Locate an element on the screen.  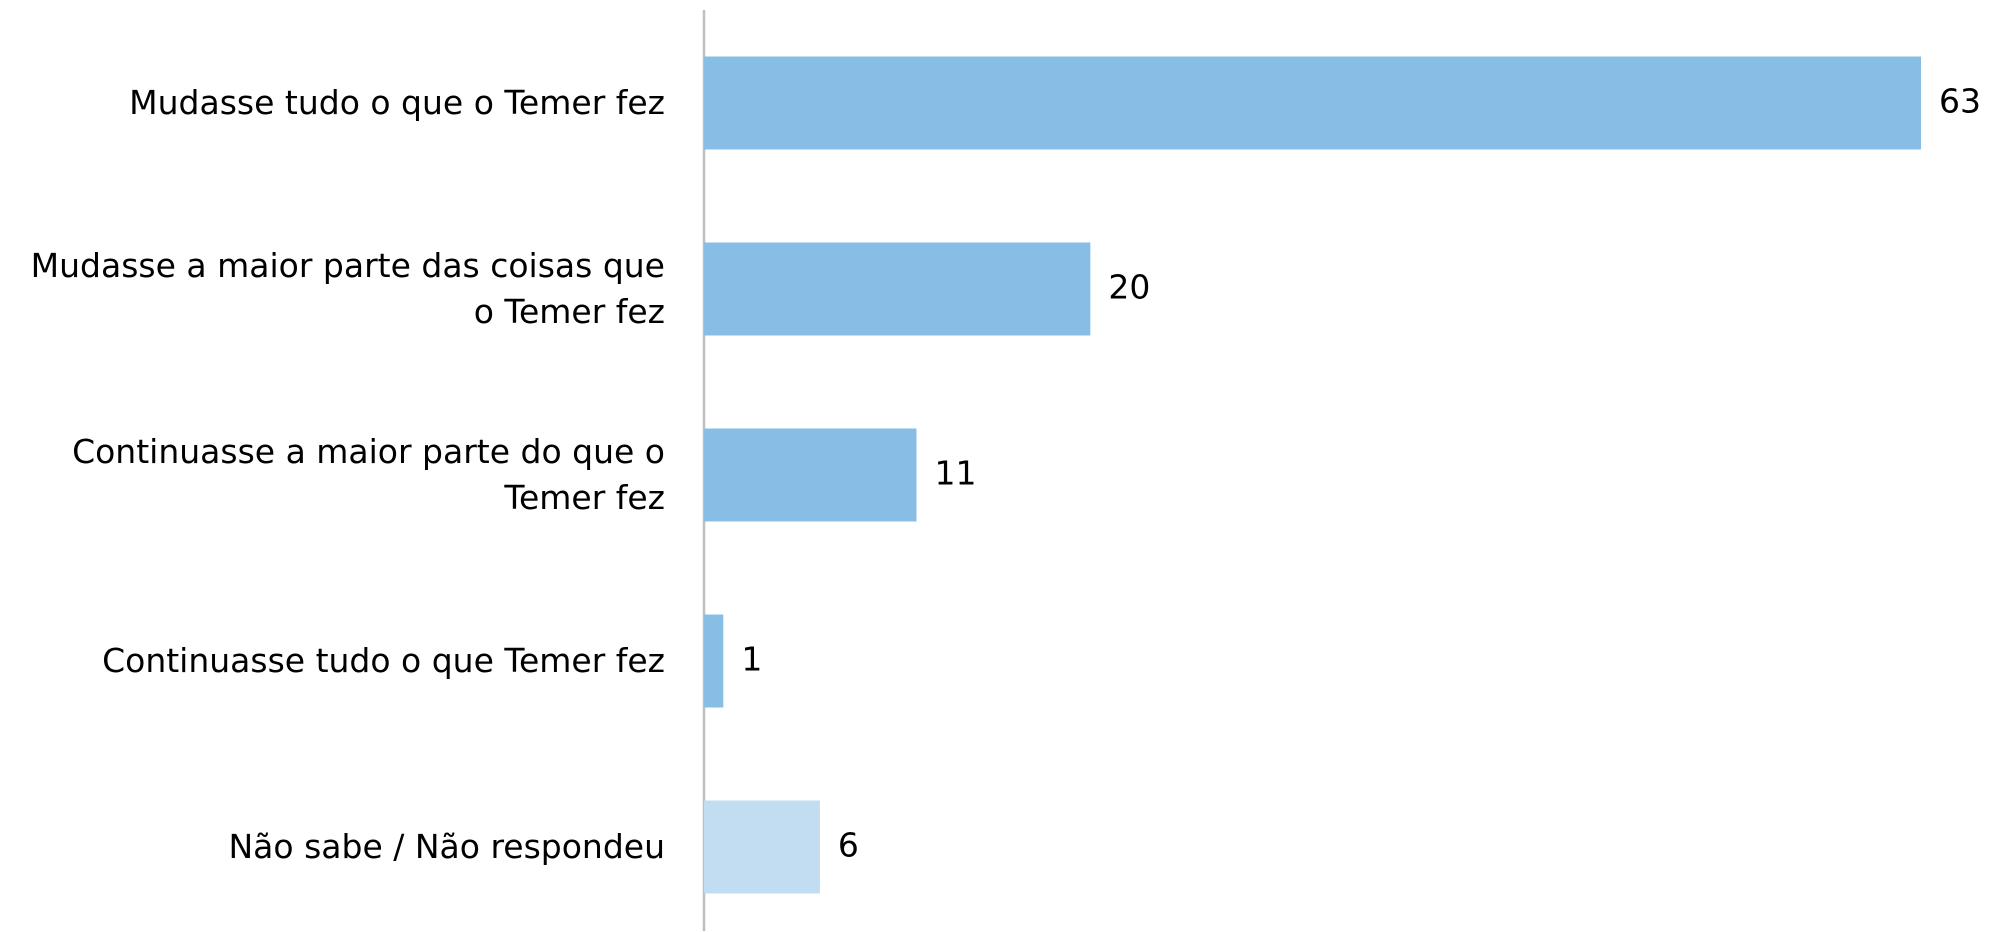
data-label: 1 is located at coordinates (751, 659).